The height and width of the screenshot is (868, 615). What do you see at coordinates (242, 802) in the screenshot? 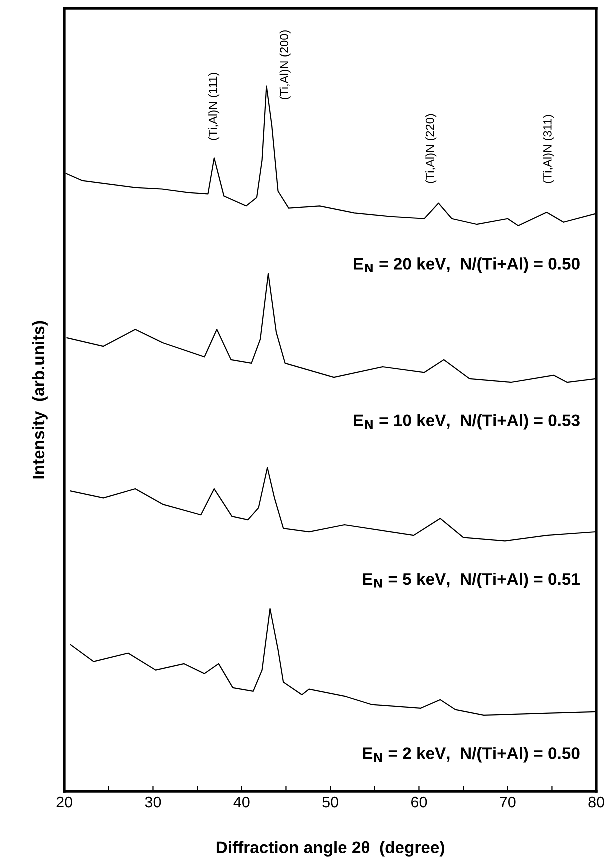
I see `x-tick-label: 40` at bounding box center [242, 802].